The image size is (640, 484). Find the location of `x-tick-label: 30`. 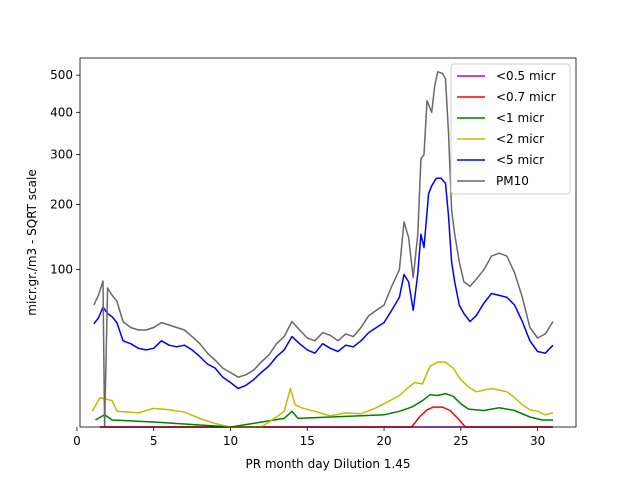

x-tick-label: 30 is located at coordinates (537, 441).